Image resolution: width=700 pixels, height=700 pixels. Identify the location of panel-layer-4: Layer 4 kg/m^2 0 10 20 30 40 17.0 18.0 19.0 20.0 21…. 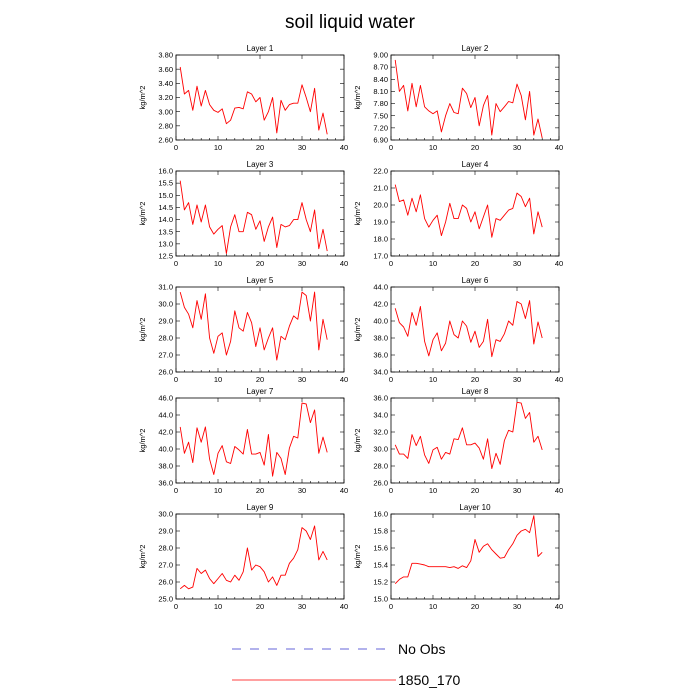
(458, 214).